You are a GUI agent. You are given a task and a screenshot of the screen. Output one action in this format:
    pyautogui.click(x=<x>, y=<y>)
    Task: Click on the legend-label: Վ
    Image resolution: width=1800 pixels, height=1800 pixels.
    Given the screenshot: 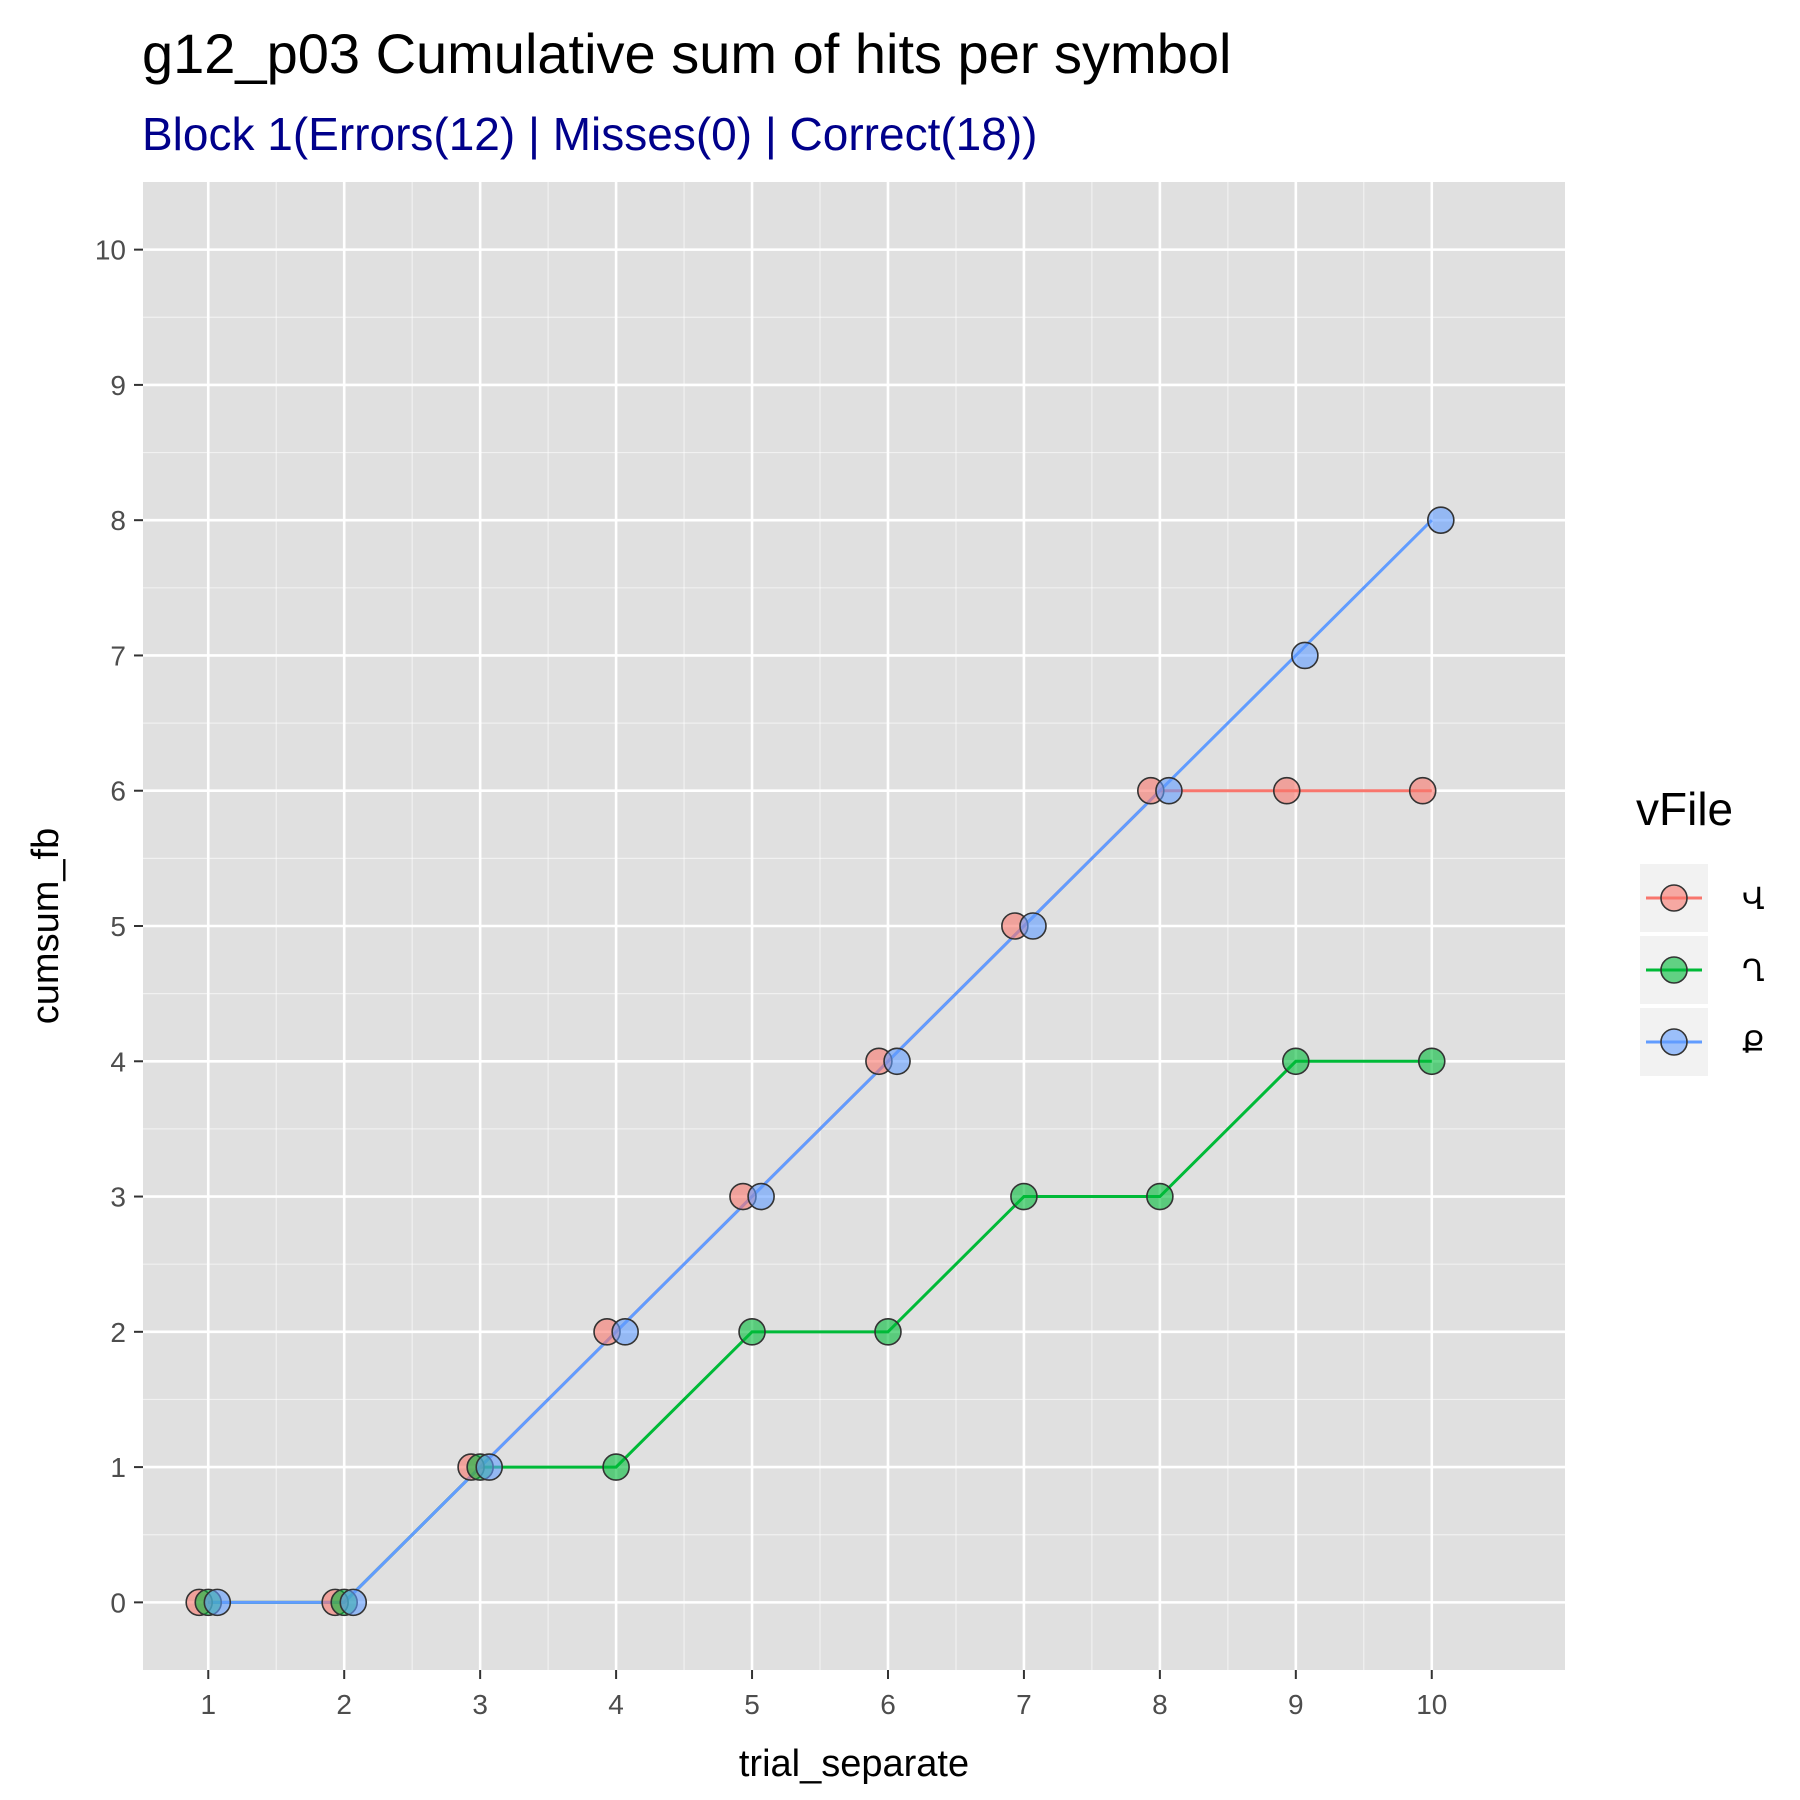 What is the action you would take?
    pyautogui.click(x=1753, y=899)
    